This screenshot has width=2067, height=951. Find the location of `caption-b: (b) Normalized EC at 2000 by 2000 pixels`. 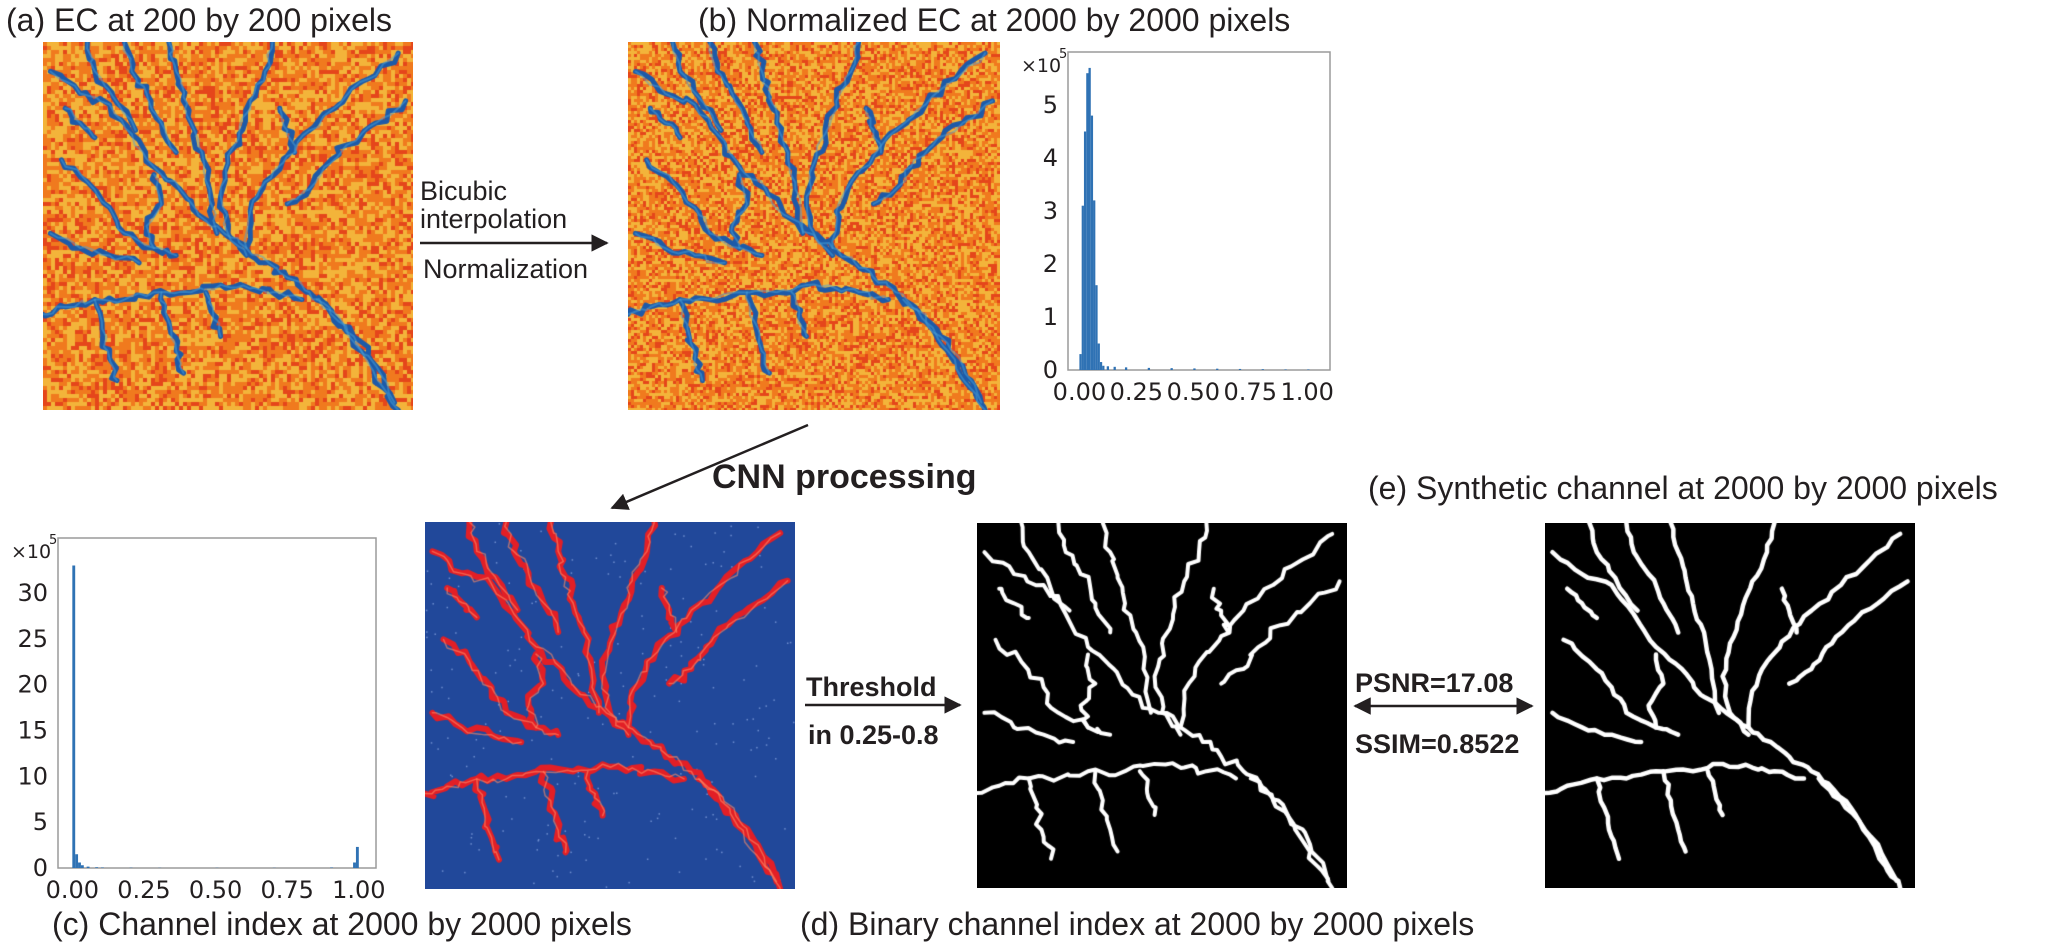

caption-b: (b) Normalized EC at 2000 by 2000 pixels is located at coordinates (994, 20).